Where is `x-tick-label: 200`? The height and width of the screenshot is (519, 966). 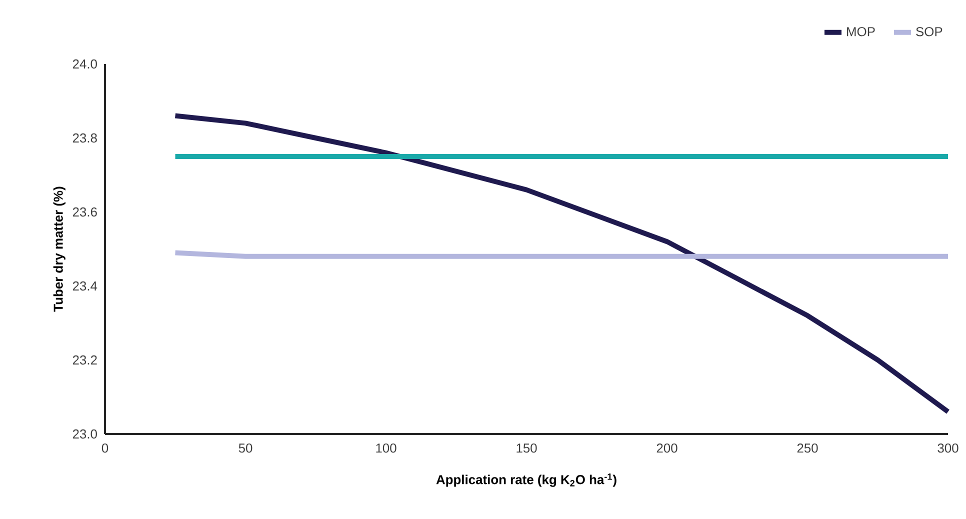
x-tick-label: 200 is located at coordinates (667, 448).